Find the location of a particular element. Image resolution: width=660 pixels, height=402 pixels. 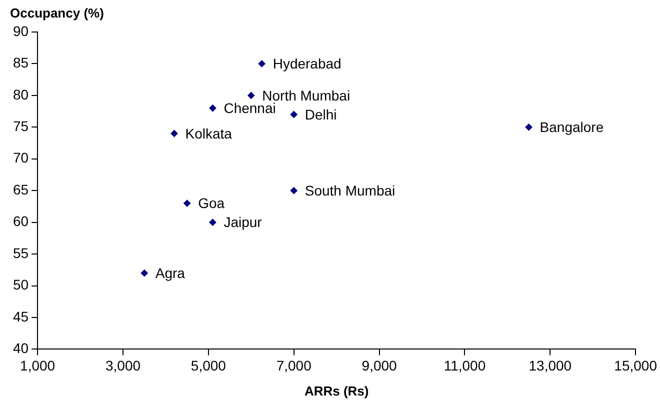

y-tick-label: 85 is located at coordinates (20, 62).